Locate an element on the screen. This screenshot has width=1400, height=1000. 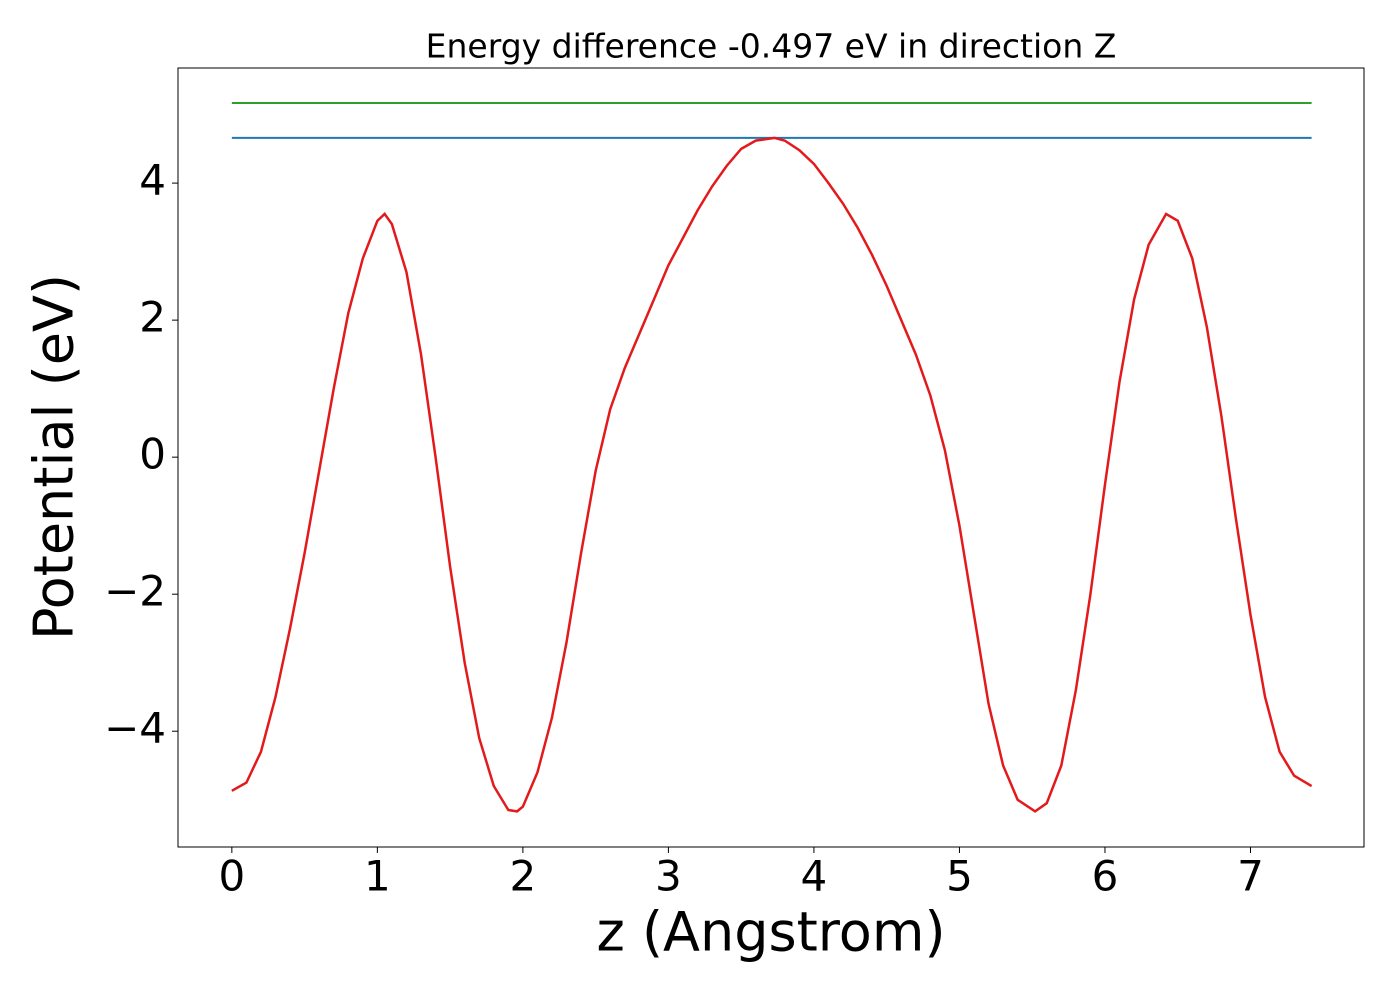
x-axis-label: z (Angstrom) is located at coordinates (770, 932).